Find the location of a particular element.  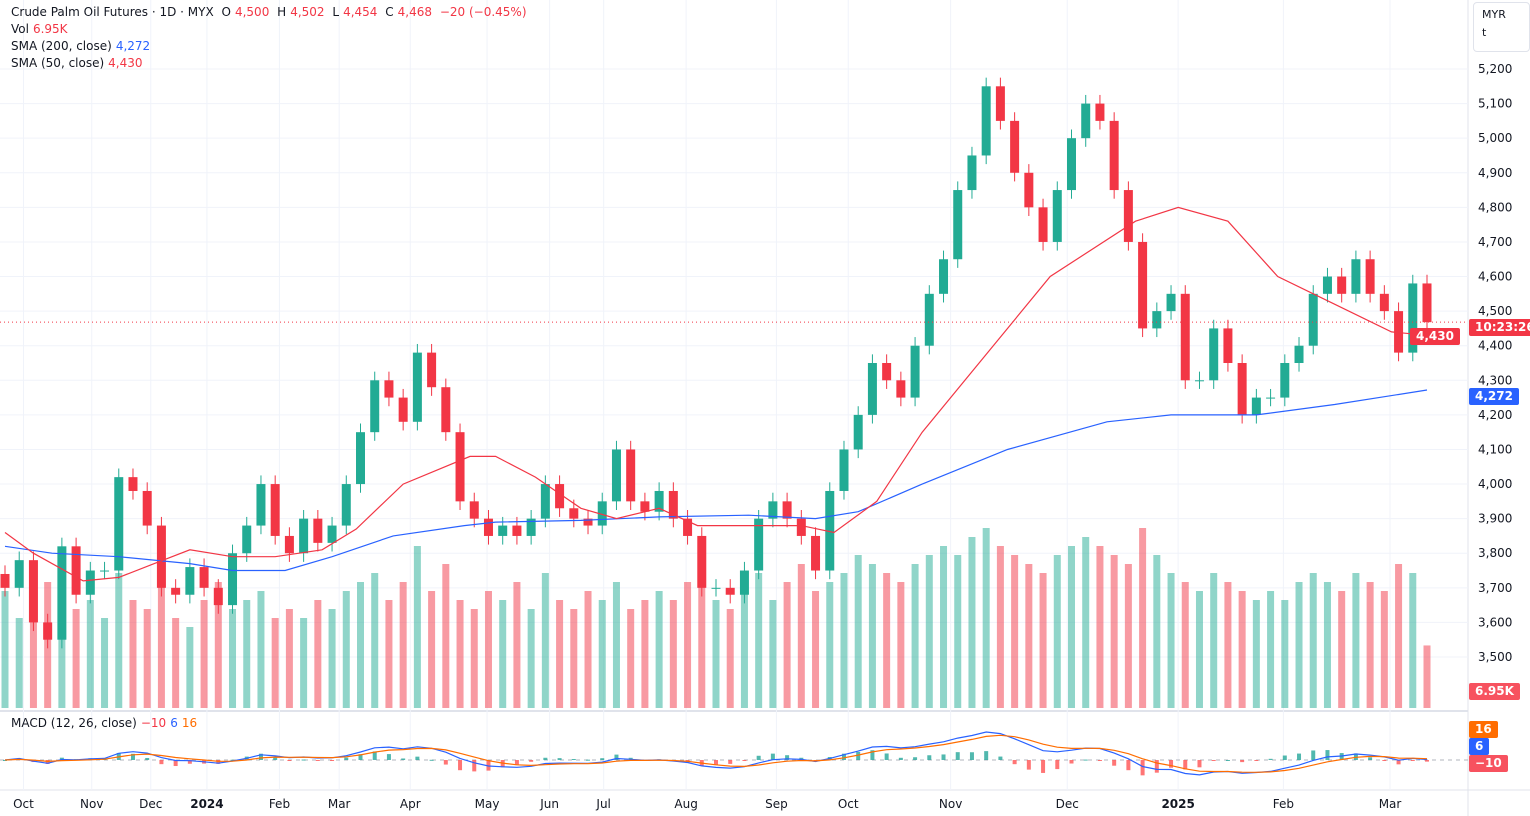

sma50-value: 4,430 is located at coordinates (125, 63).